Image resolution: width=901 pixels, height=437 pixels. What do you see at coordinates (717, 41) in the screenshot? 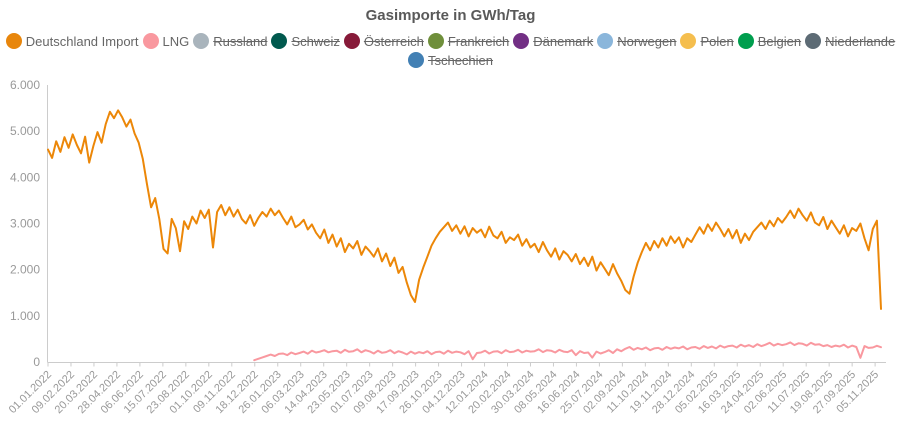
I see `legend-item-label: Polen` at bounding box center [717, 41].